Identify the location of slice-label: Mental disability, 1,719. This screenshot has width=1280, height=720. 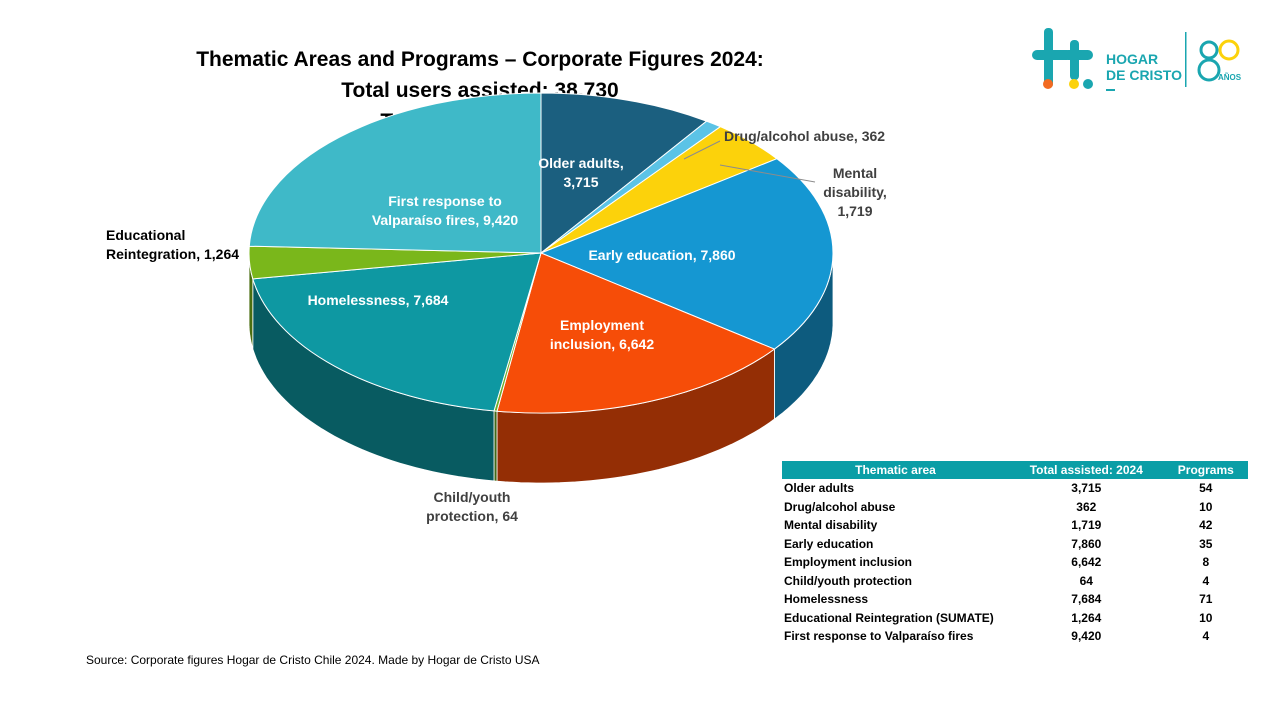
(855, 192).